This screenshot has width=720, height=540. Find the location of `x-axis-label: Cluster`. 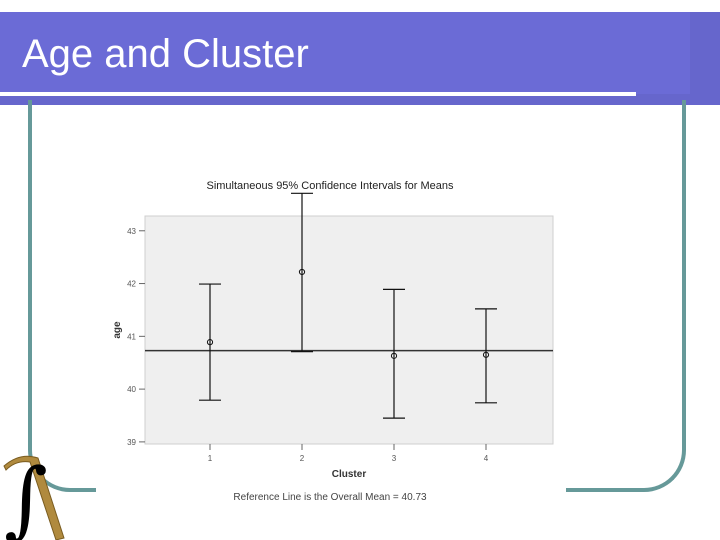

x-axis-label: Cluster is located at coordinates (349, 474).